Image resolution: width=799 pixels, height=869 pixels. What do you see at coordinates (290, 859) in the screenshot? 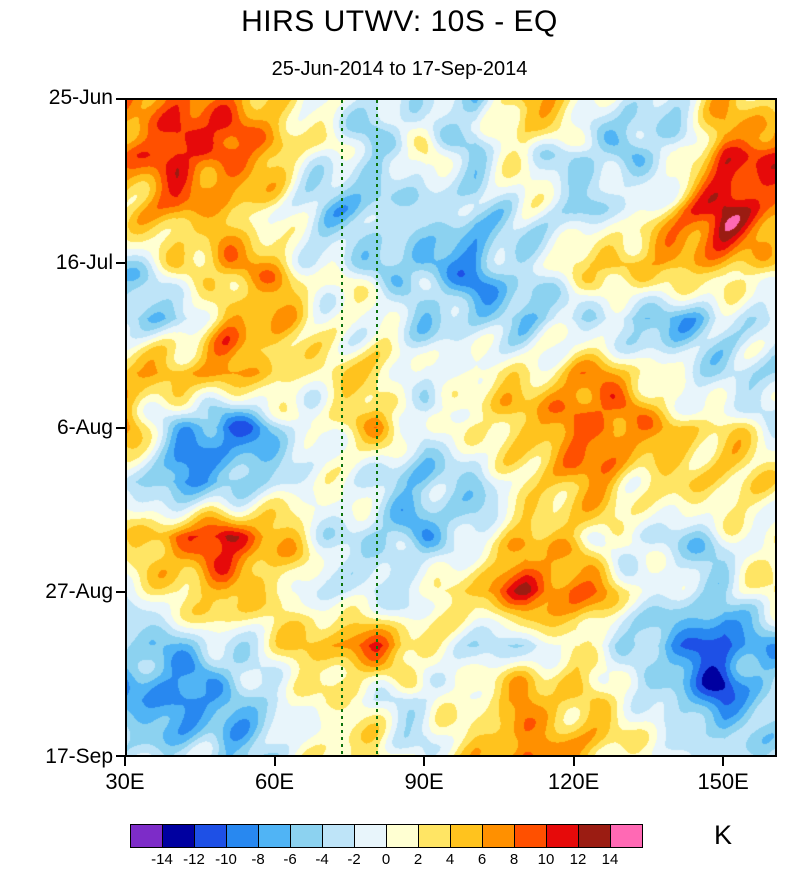
I see `colorbar-tick-label: -6` at bounding box center [290, 859].